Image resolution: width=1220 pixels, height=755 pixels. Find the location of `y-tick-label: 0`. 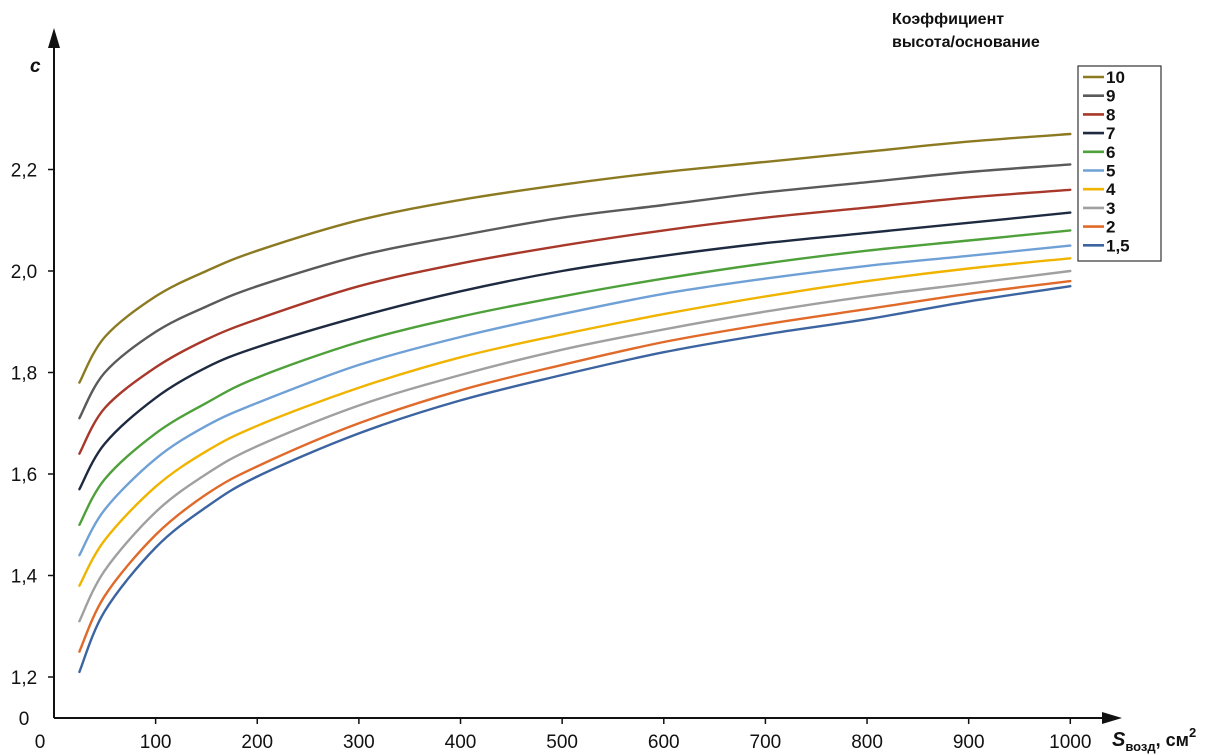

y-tick-label: 0 is located at coordinates (24, 719).